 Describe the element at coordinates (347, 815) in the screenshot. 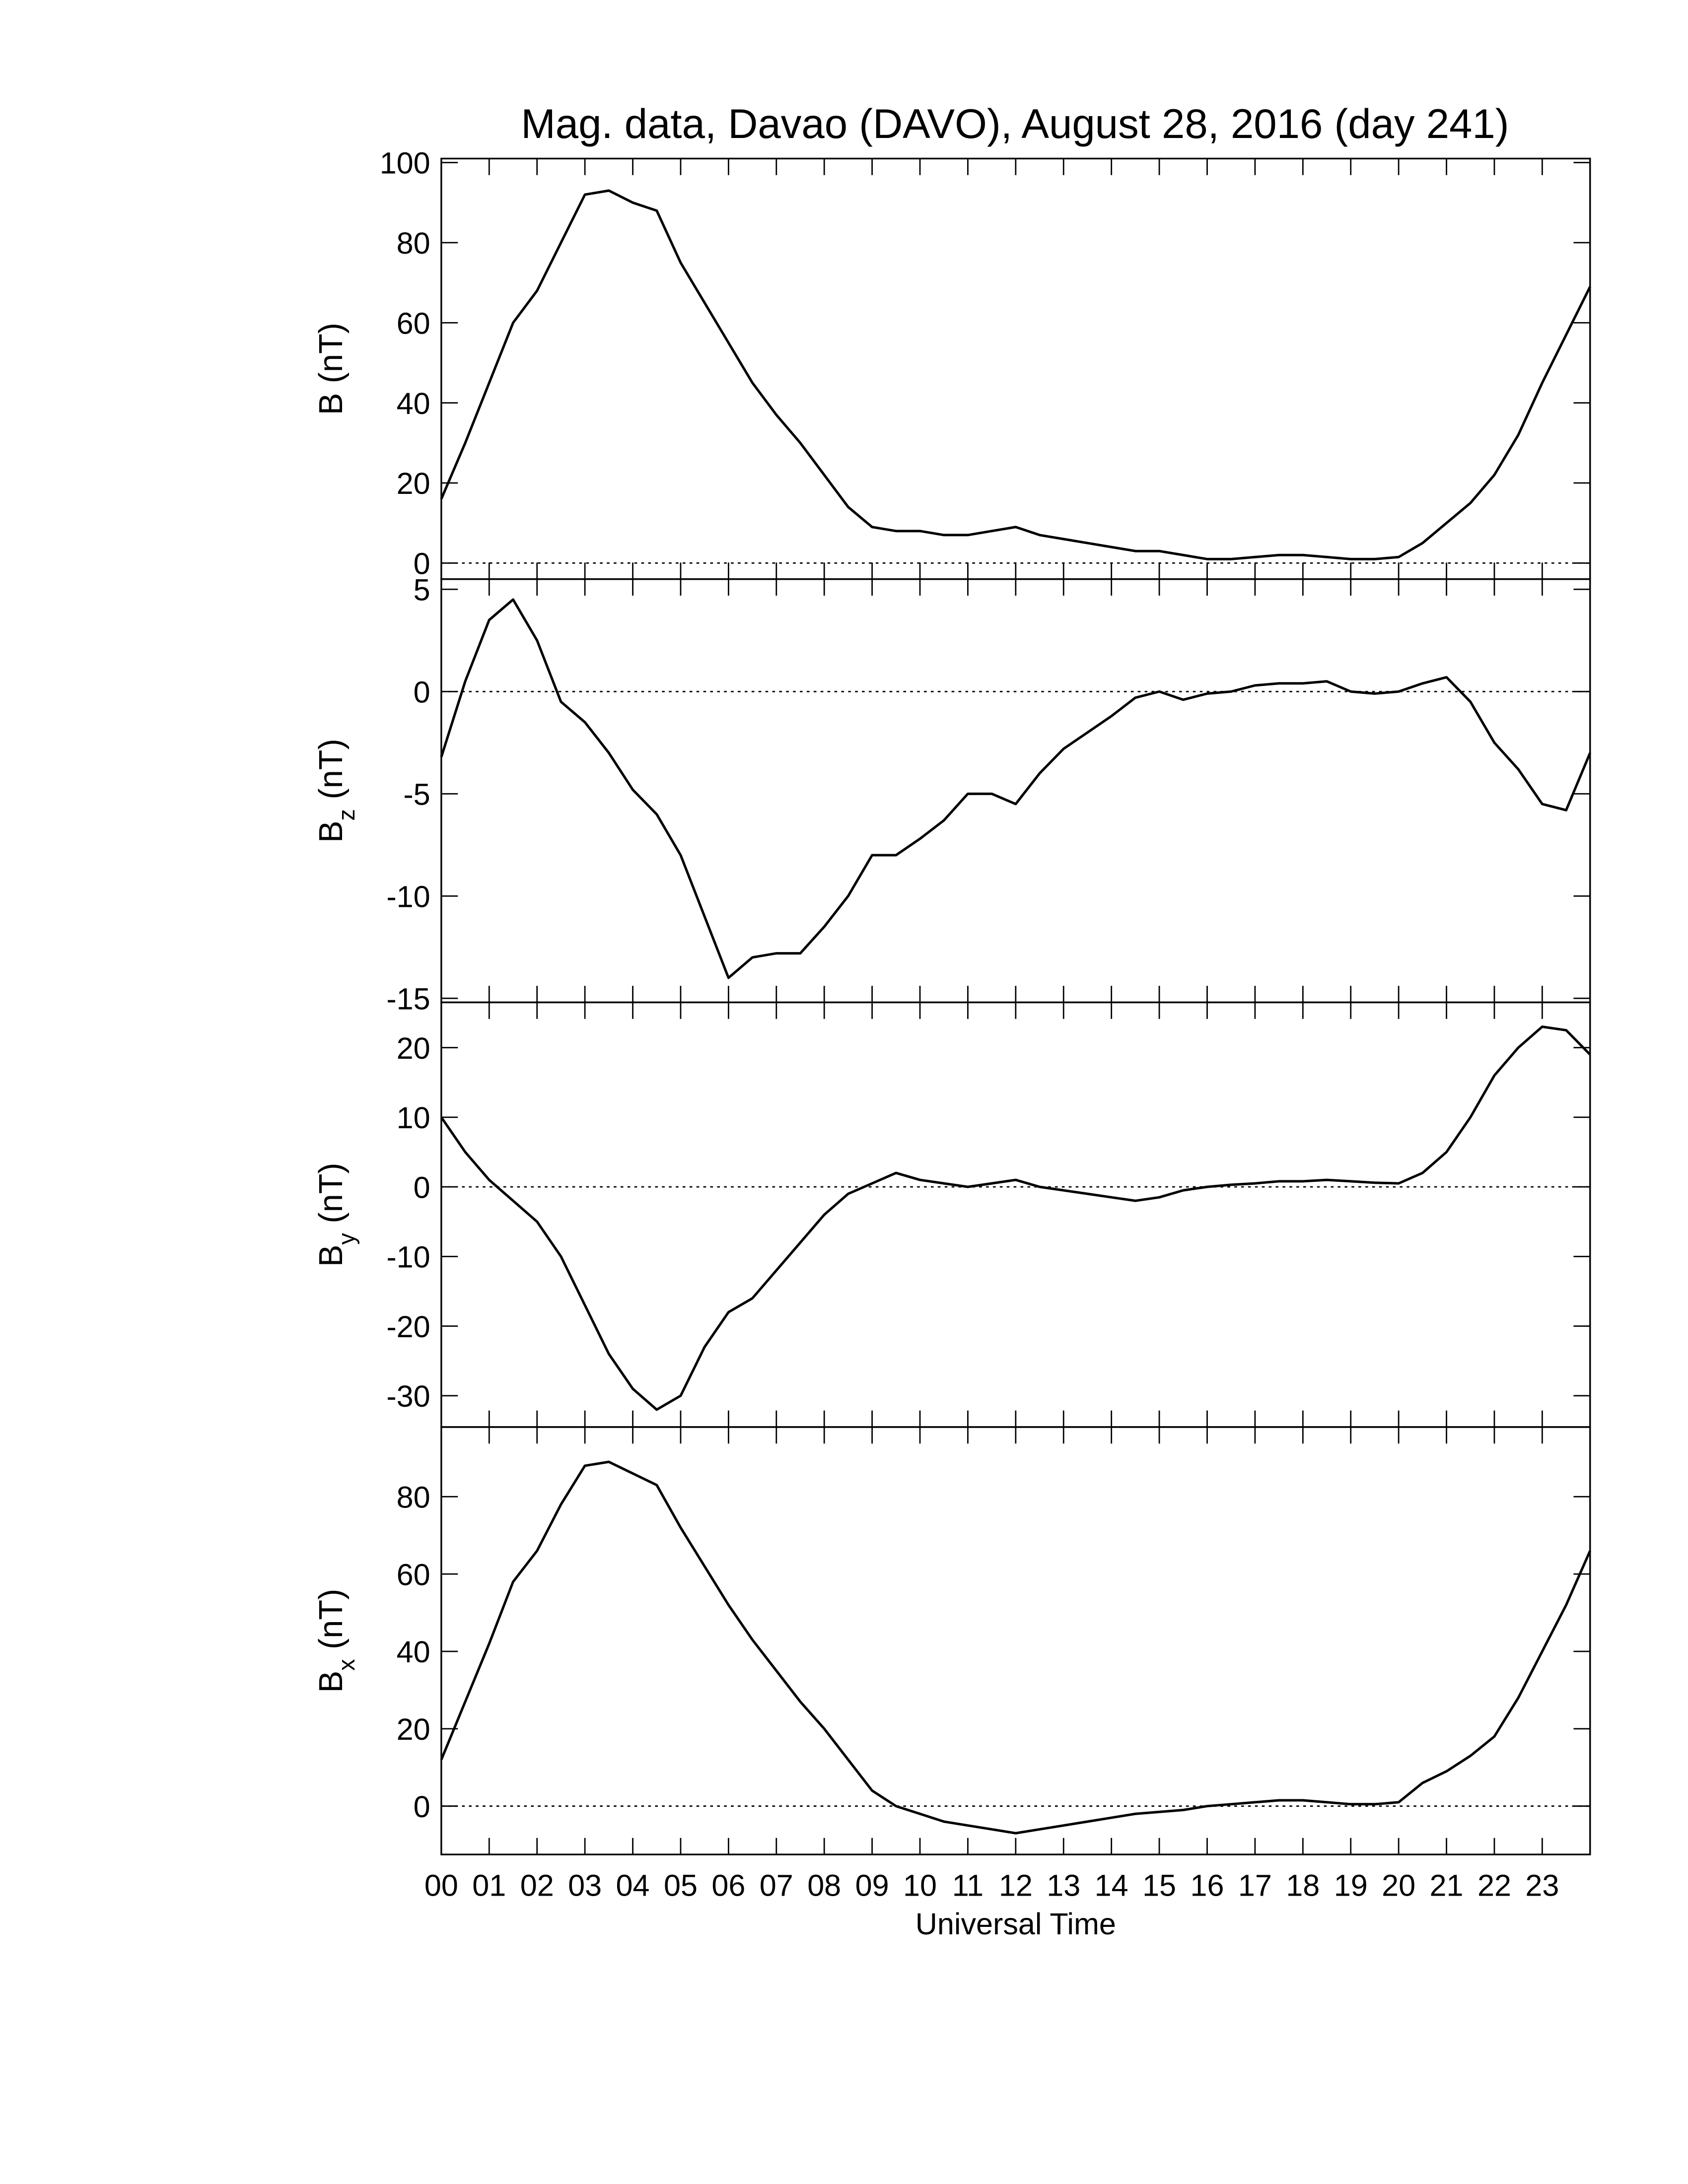

I see `y-label-subscript: z` at that location.